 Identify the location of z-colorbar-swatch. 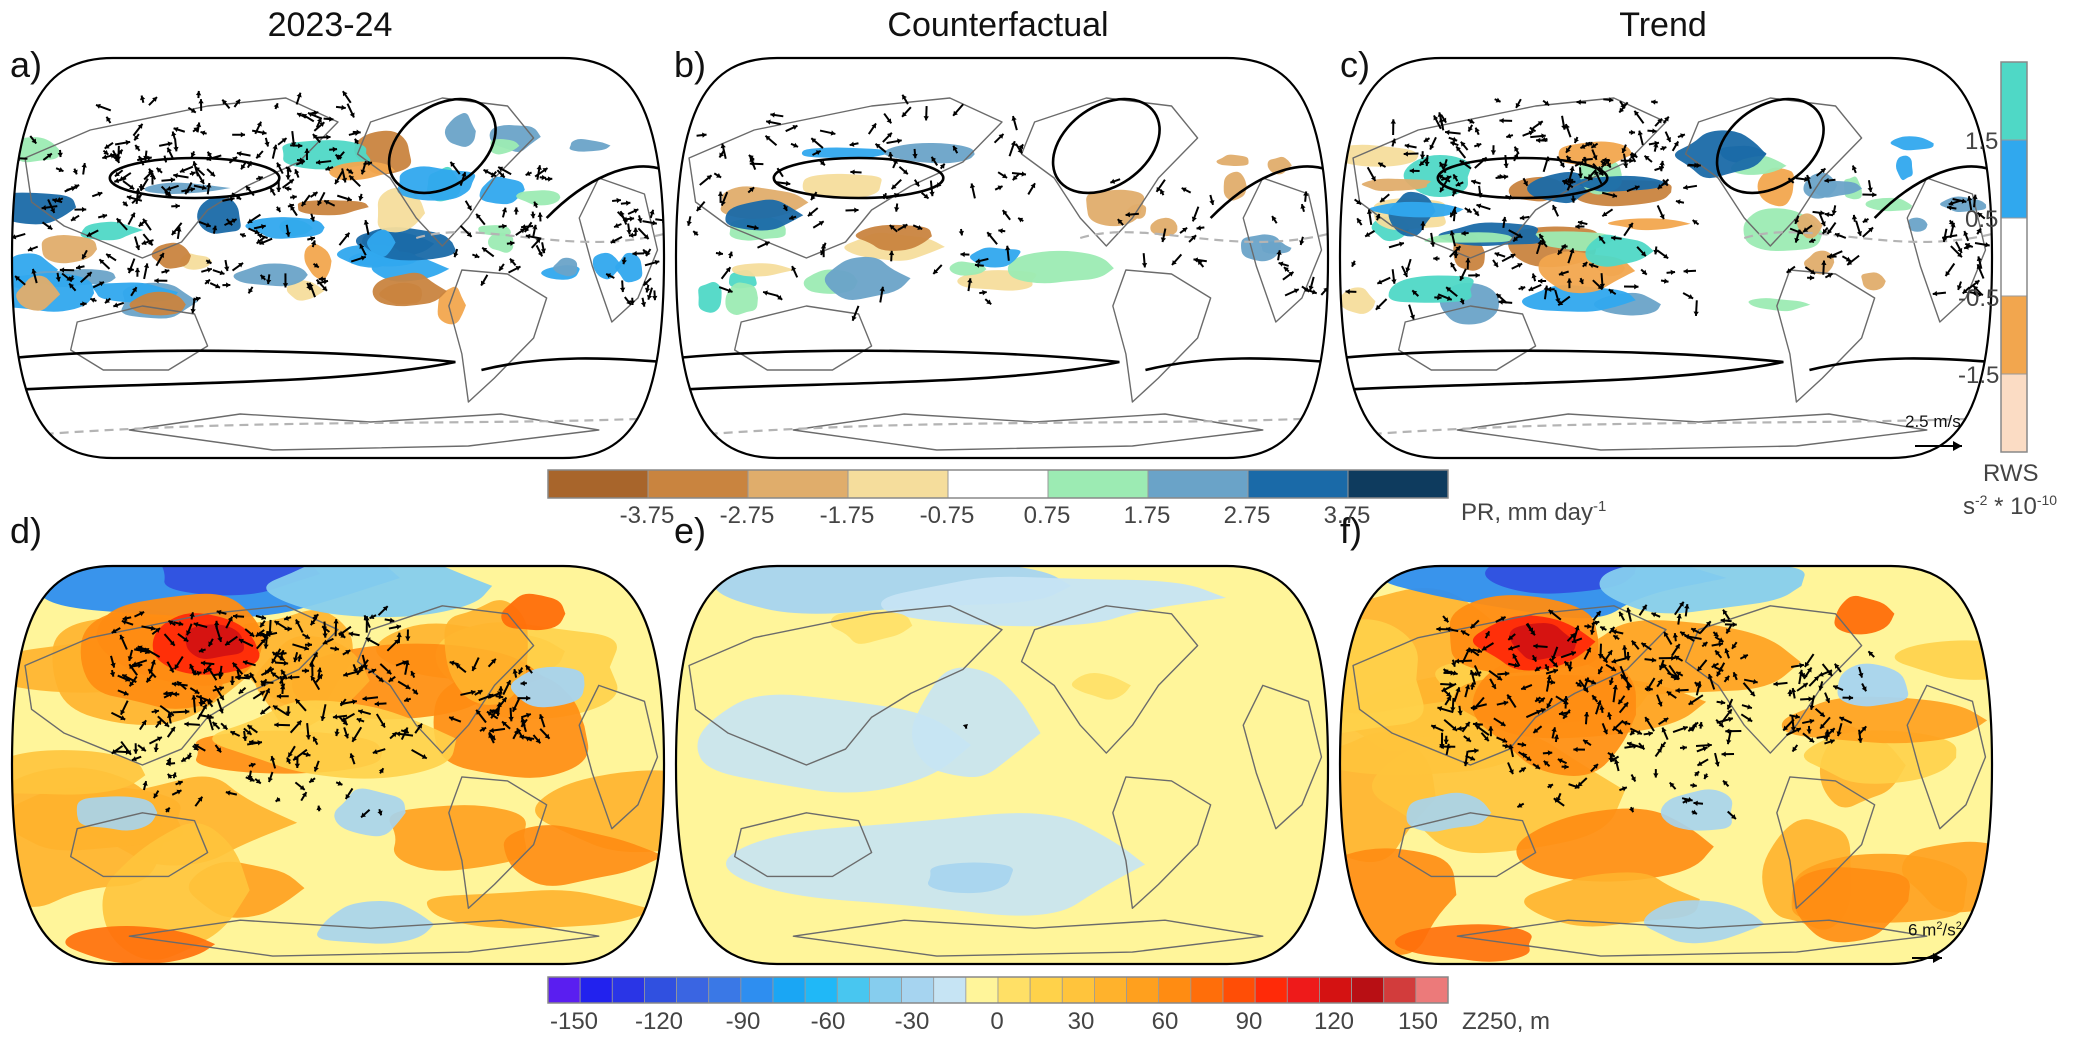
(1046, 990).